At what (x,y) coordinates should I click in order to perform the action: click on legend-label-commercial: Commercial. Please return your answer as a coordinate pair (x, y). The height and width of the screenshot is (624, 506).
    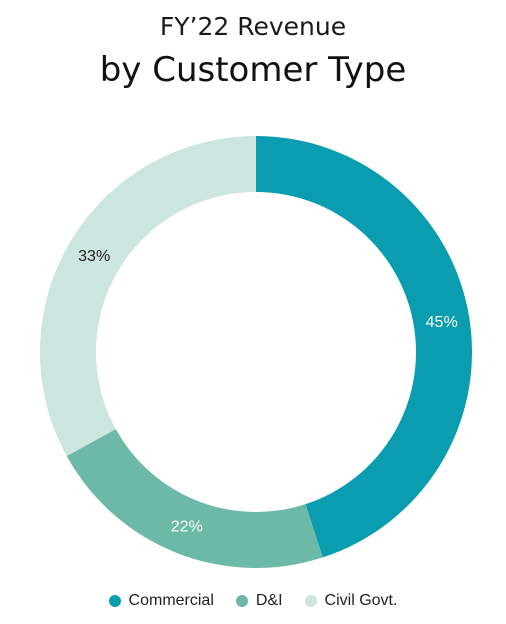
    Looking at the image, I should click on (171, 600).